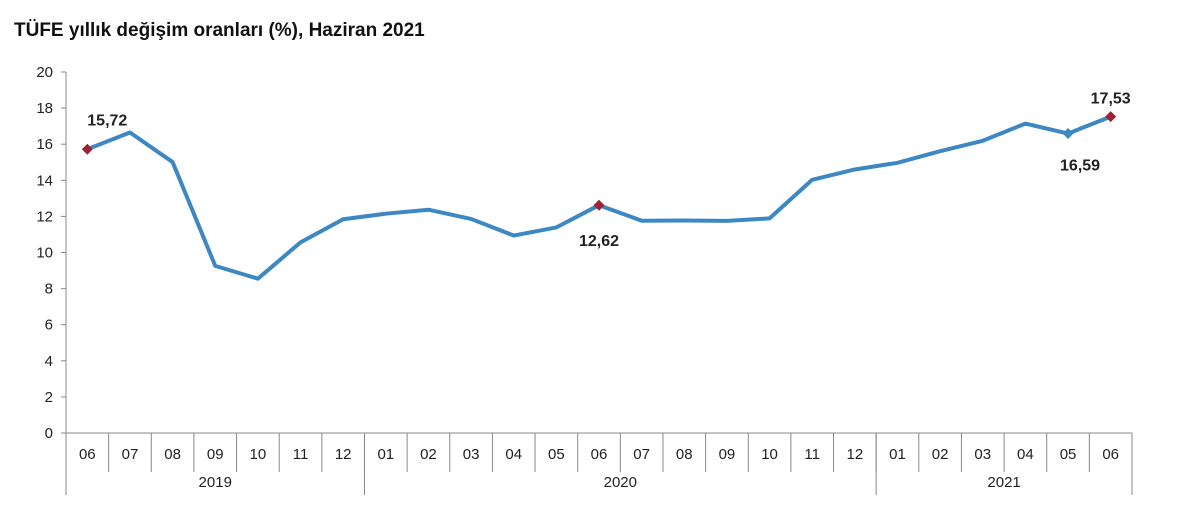 The height and width of the screenshot is (513, 1200). I want to click on y-tick-label: 14, so click(44, 180).